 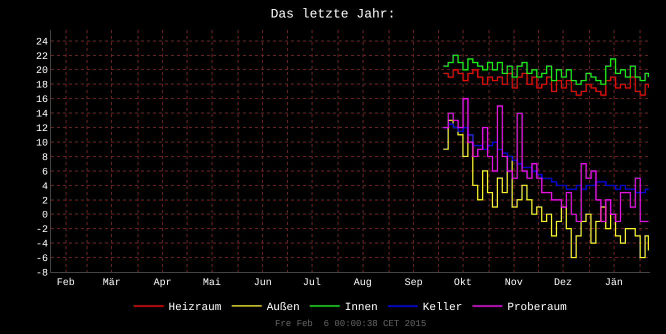 What do you see at coordinates (195, 308) in the screenshot?
I see `legend-label: Heizraum` at bounding box center [195, 308].